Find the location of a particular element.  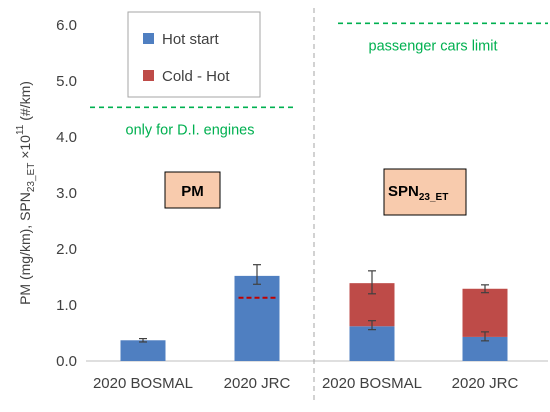

group-label-spn: SPN23_ET is located at coordinates (425, 192).